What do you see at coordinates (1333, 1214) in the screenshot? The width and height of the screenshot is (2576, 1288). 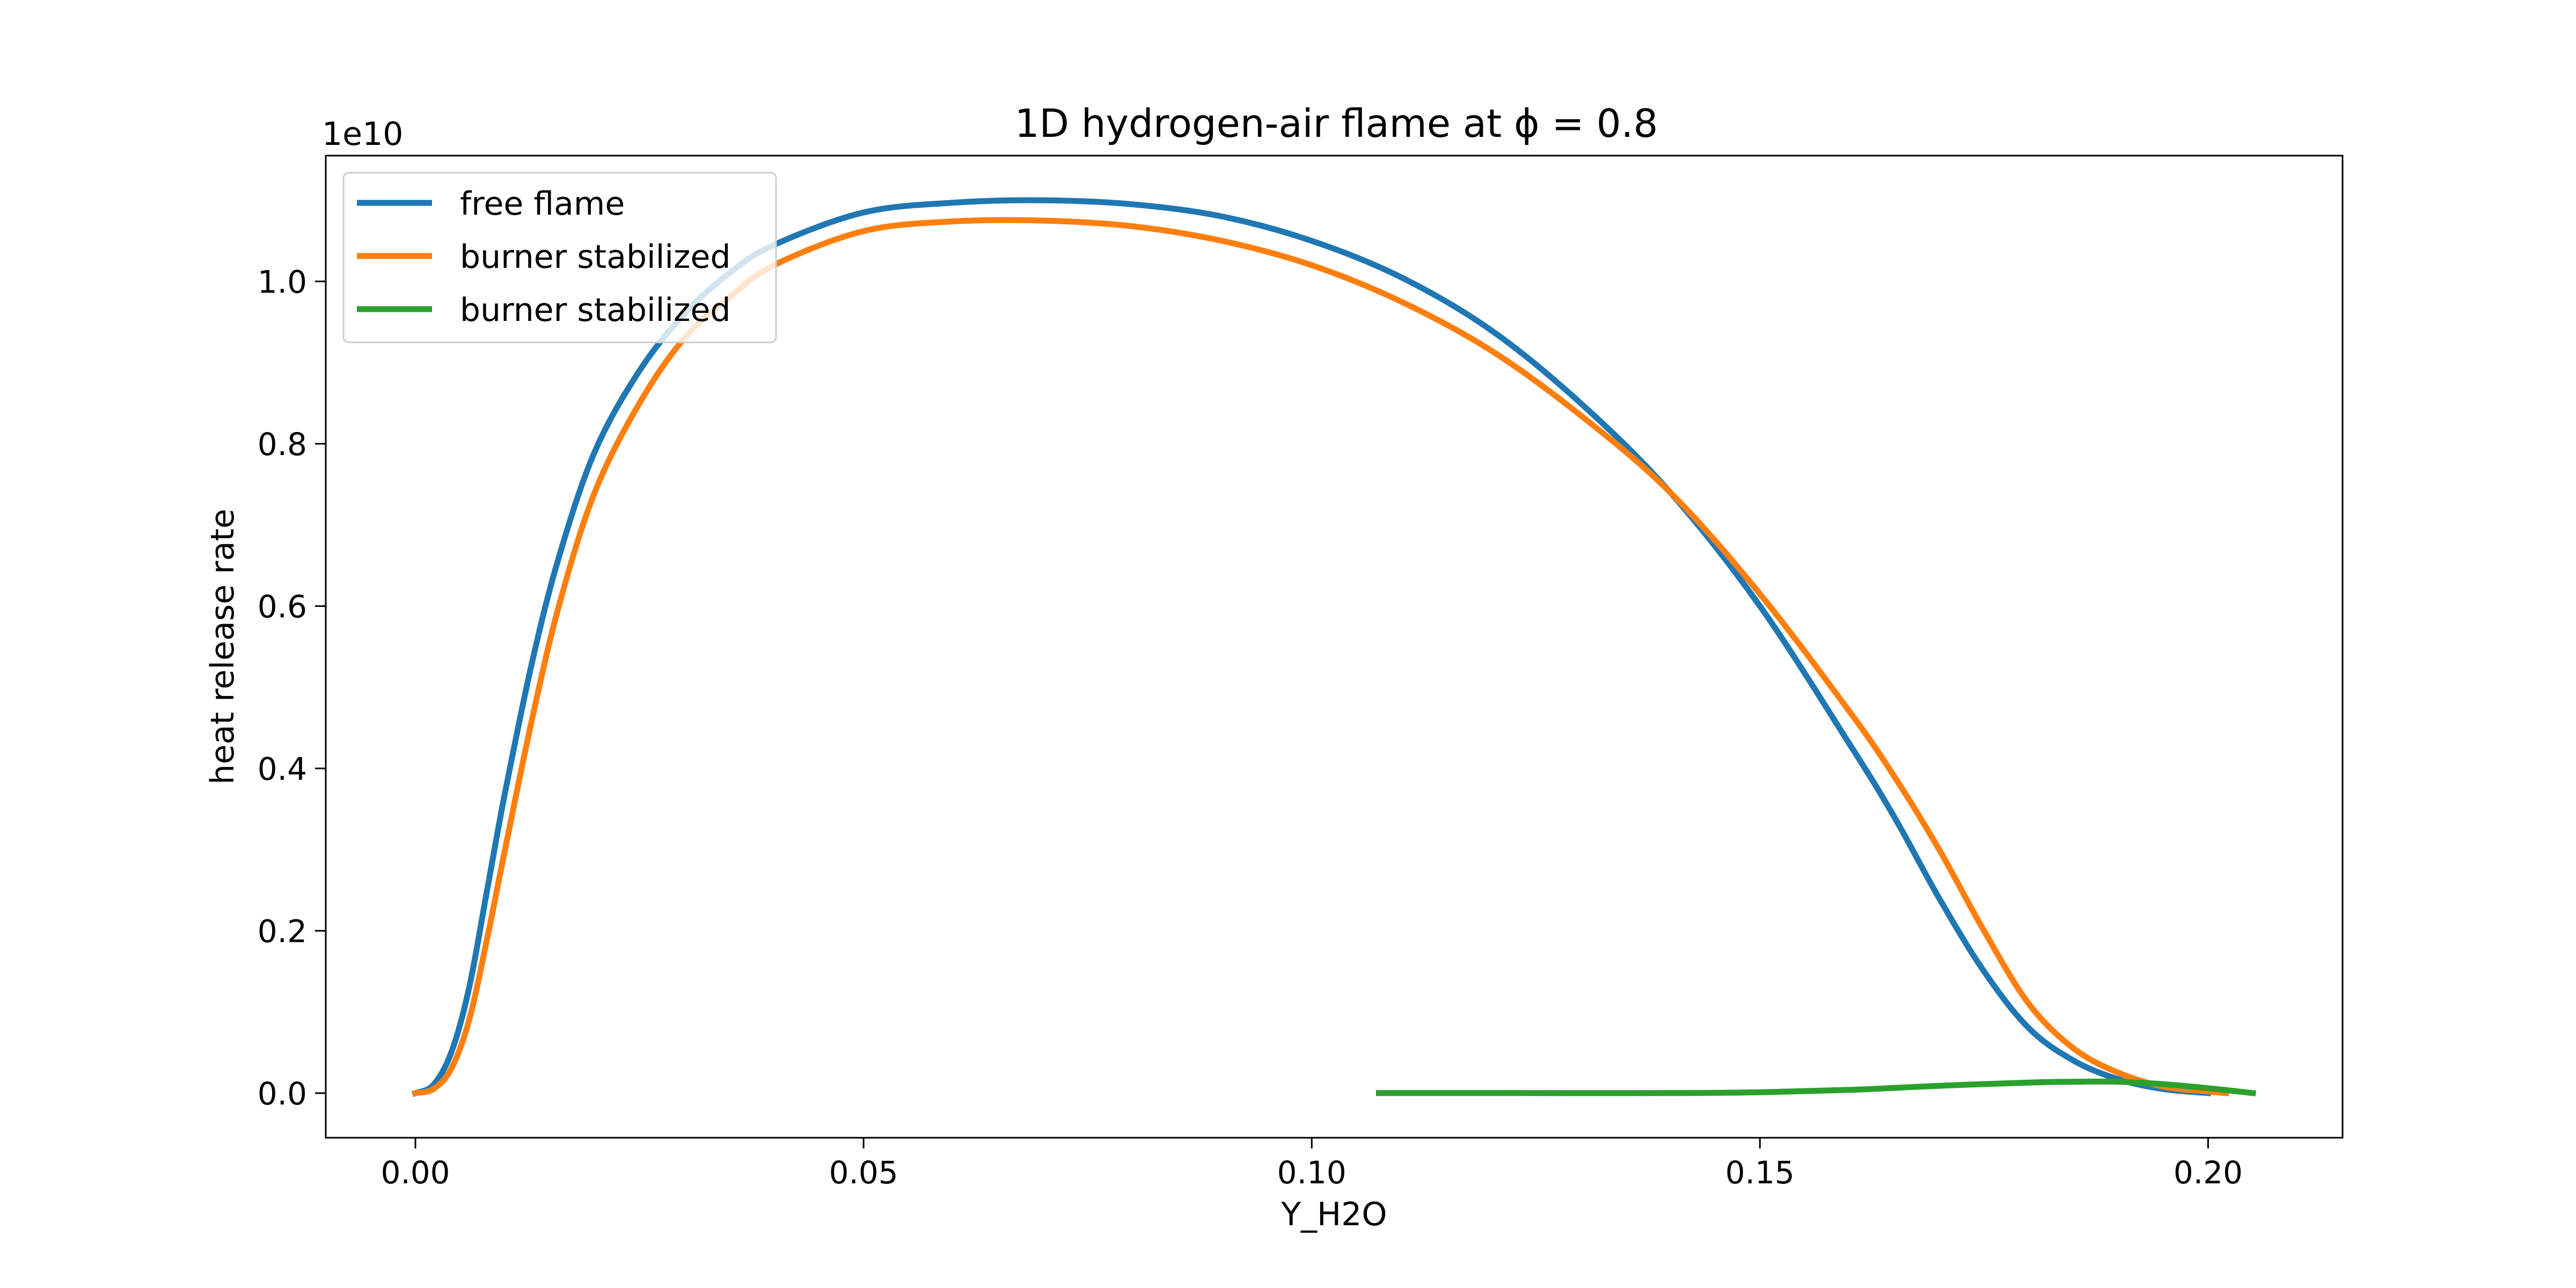 I see `x-axis-label: Y_H2O` at bounding box center [1333, 1214].